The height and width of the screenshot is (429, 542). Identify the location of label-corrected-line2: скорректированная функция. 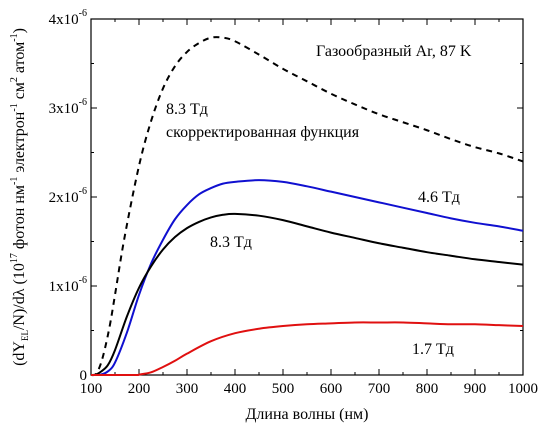
(263, 132).